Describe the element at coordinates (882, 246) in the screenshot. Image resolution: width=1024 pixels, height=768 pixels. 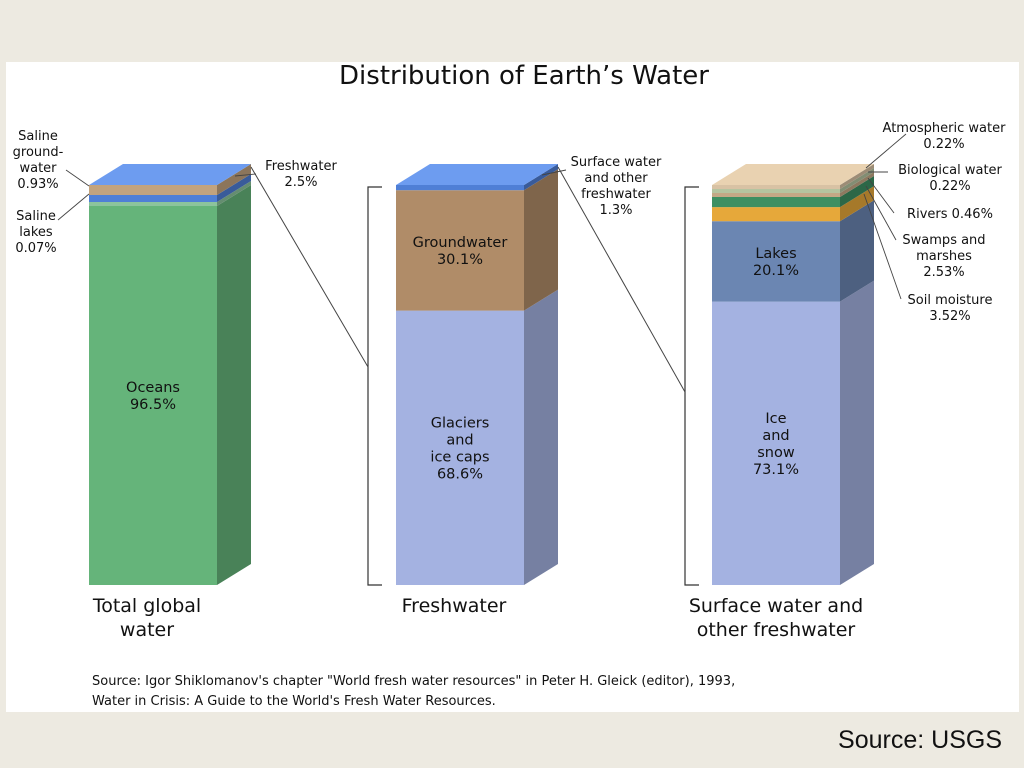
I see `callout-leader-soil-moisture` at that location.